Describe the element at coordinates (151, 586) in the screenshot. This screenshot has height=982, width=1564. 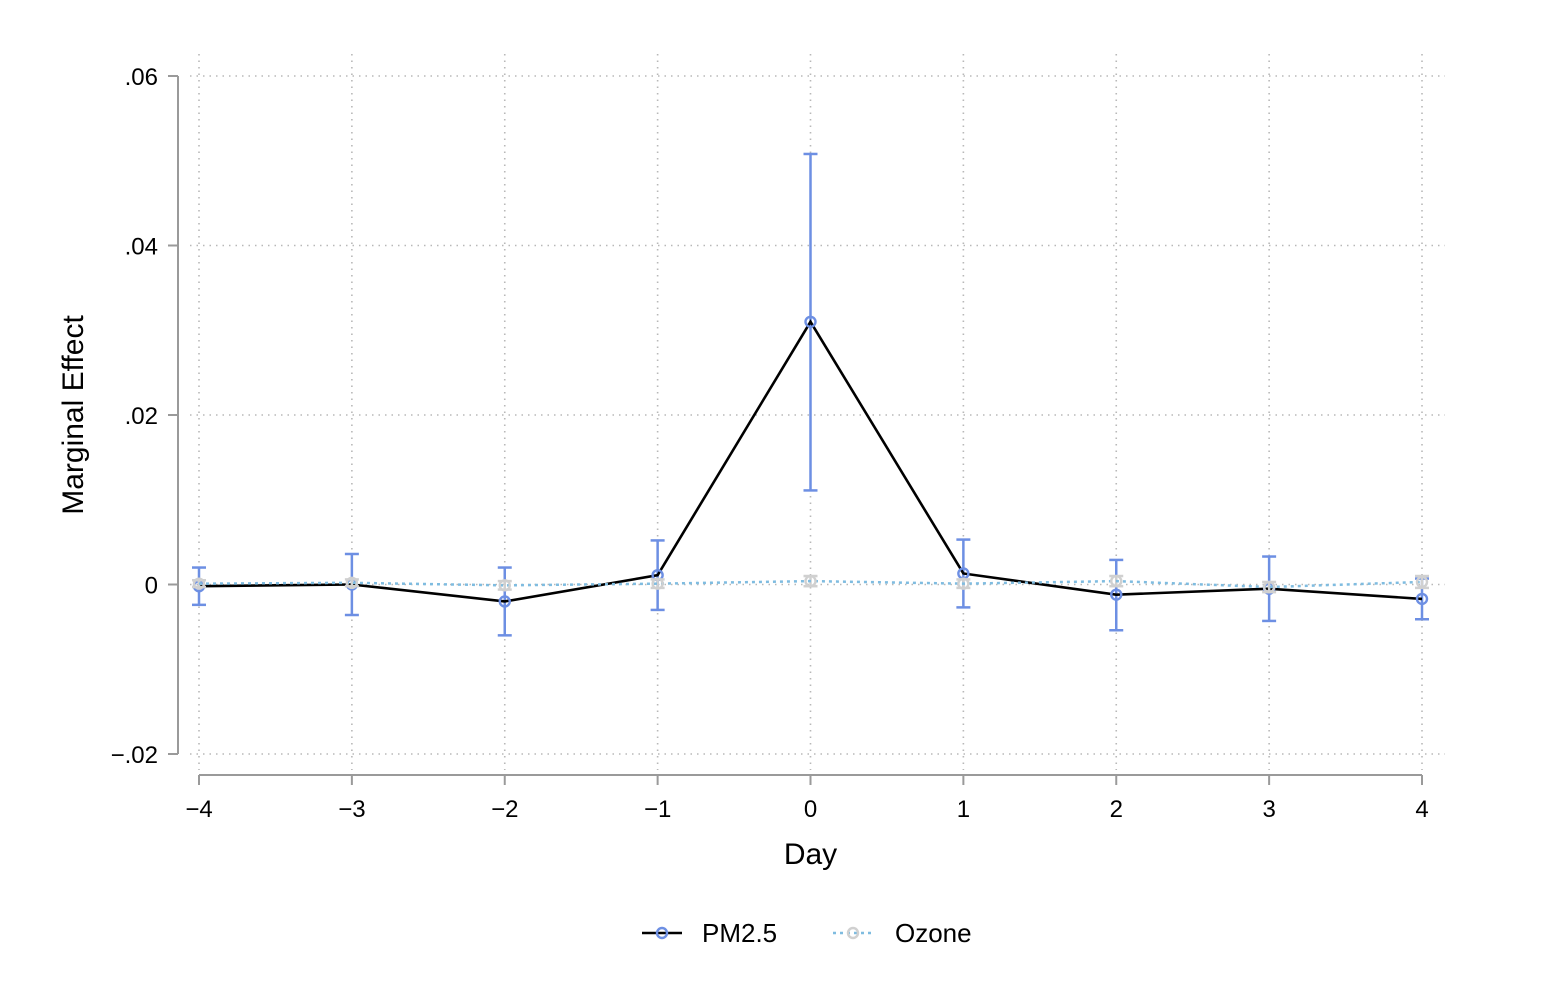
I see `y-tick-label: 0` at that location.